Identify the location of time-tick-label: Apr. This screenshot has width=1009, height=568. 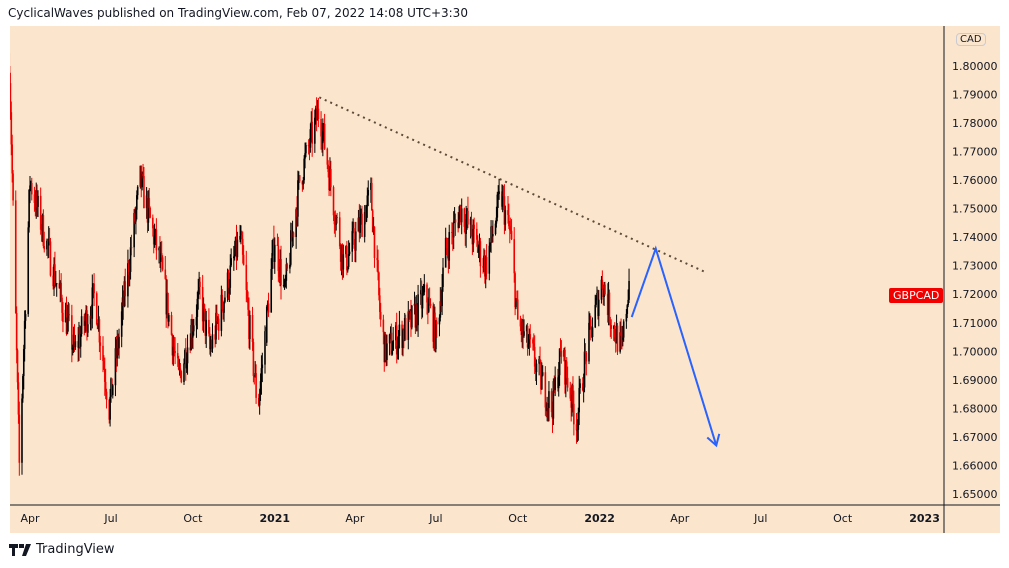
(355, 518).